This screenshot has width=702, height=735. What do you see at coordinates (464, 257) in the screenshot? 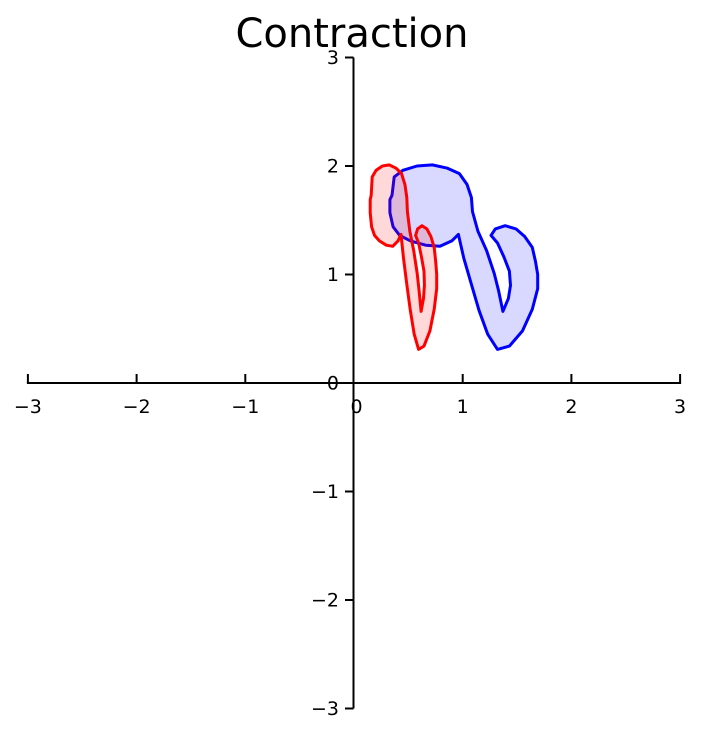
I see `original-shape` at bounding box center [464, 257].